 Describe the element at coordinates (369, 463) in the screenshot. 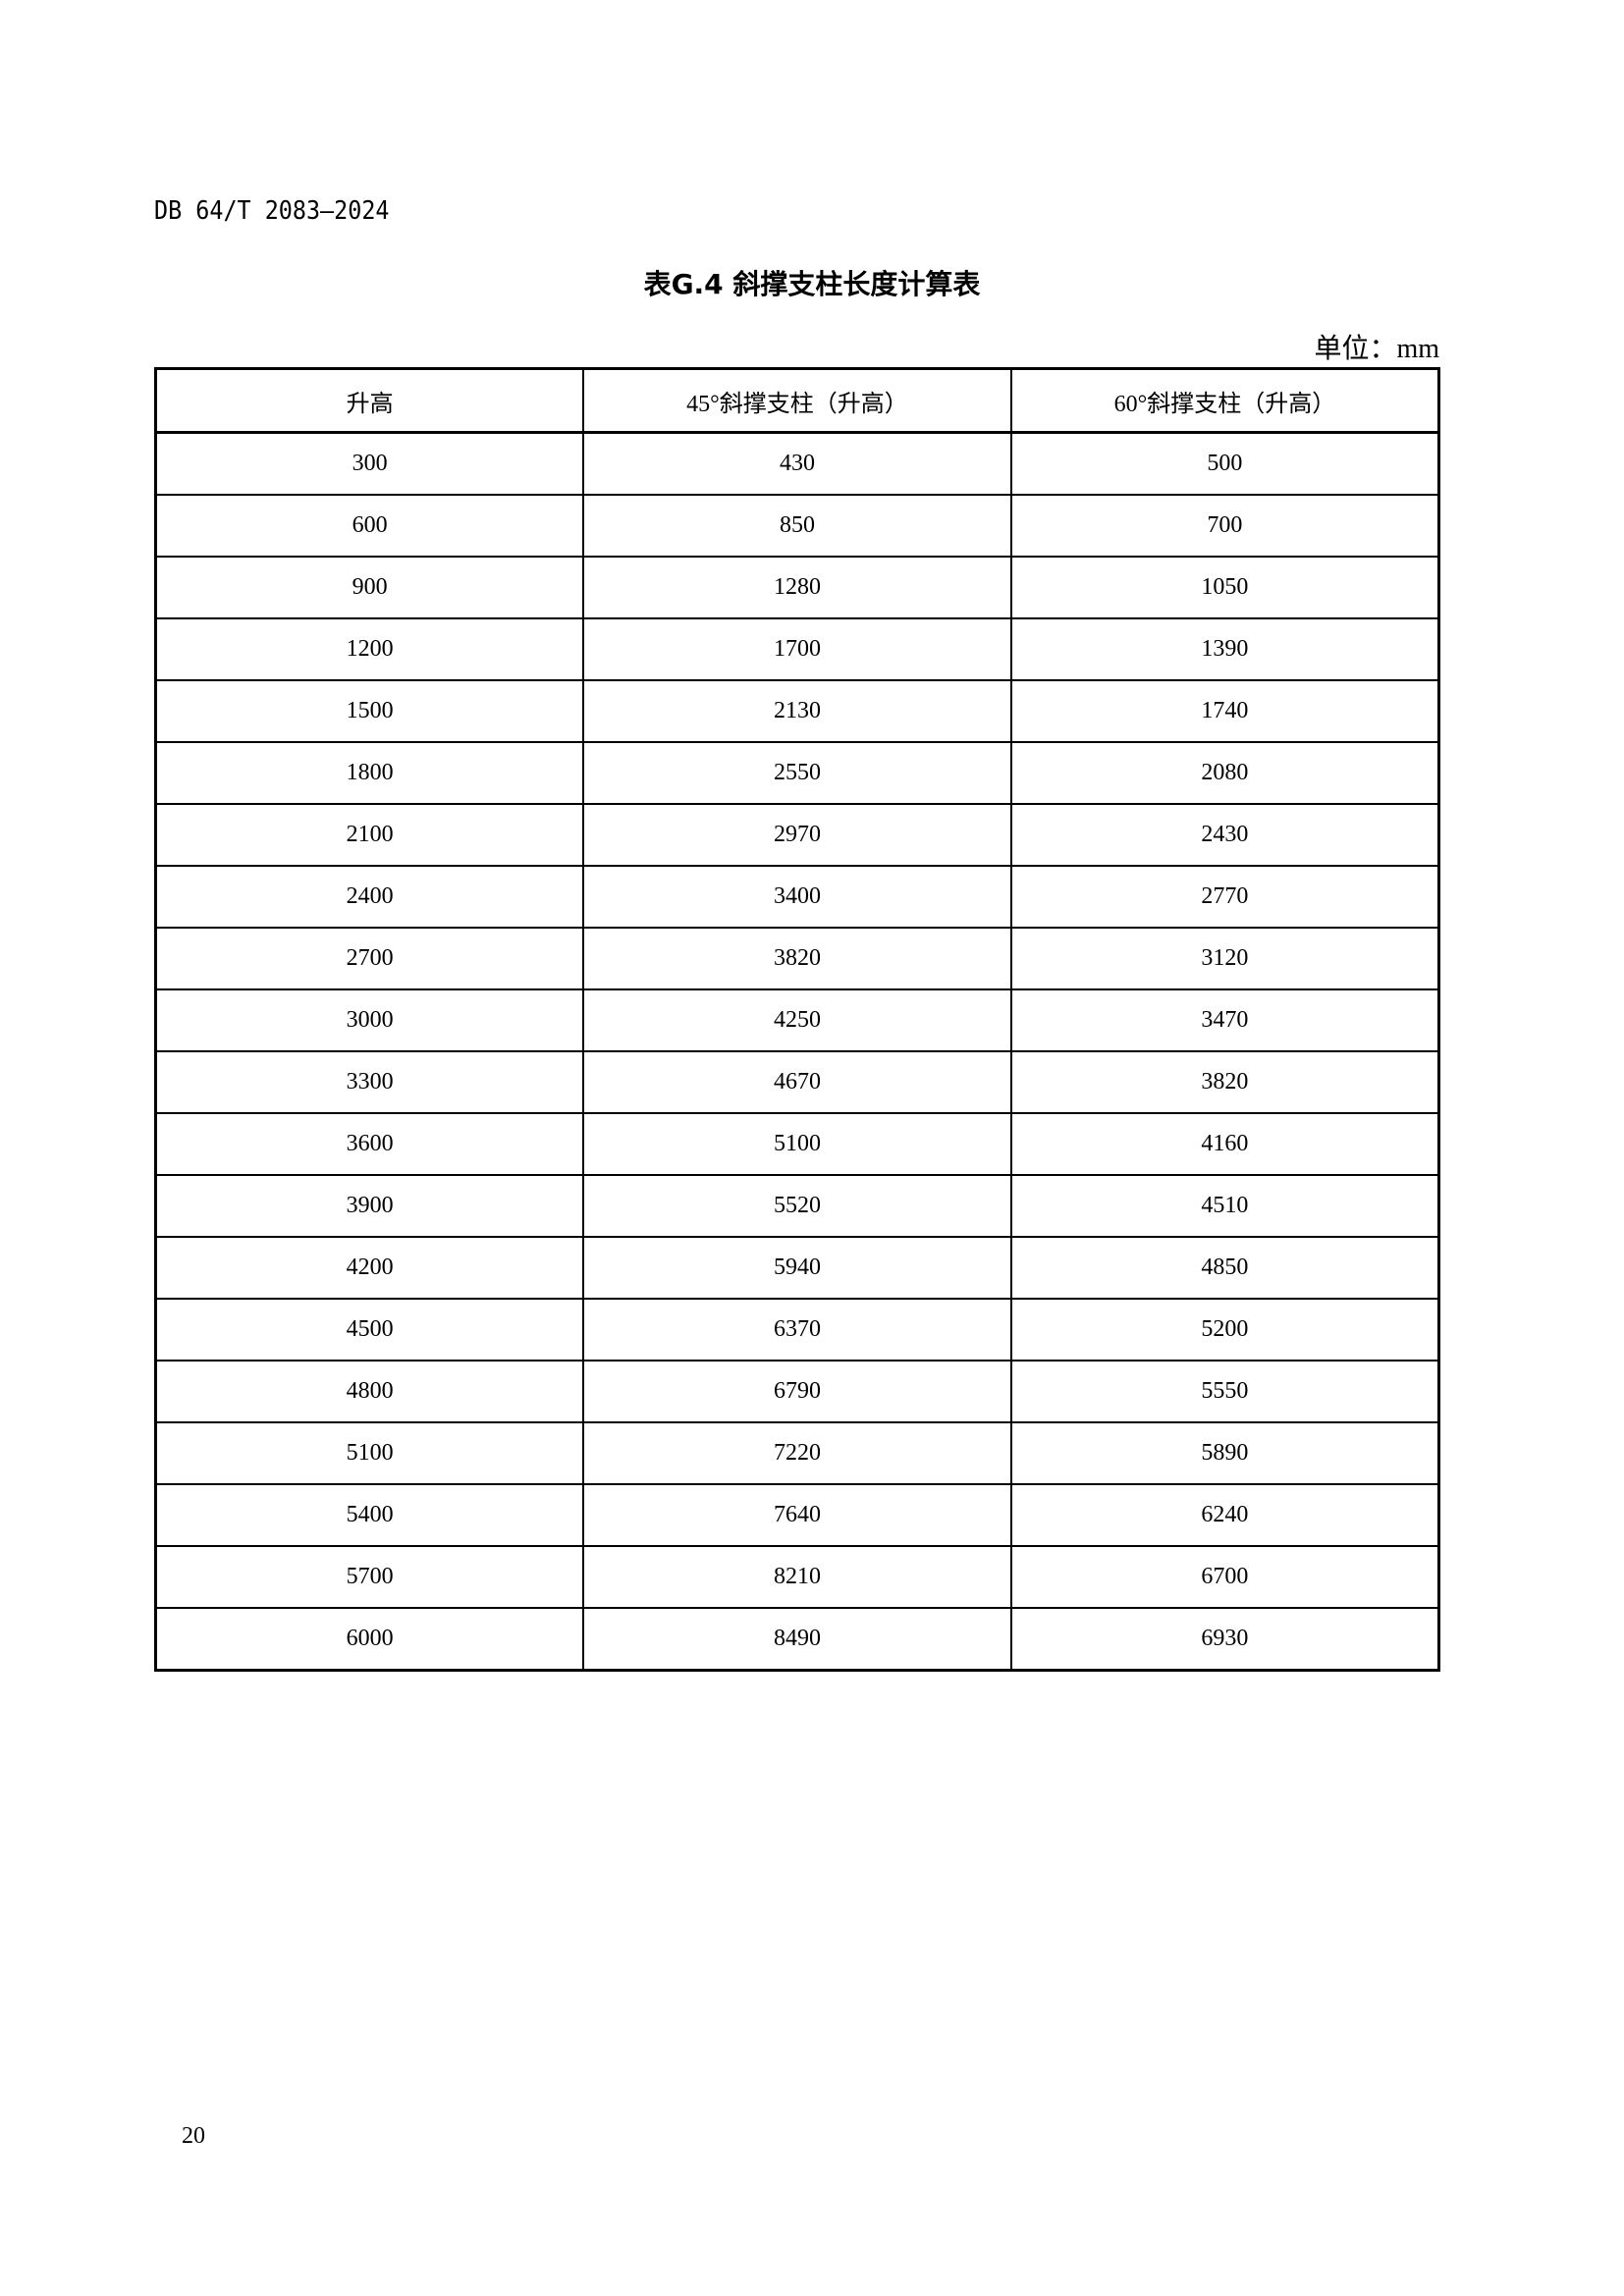

I see `table-cell: 300` at that location.